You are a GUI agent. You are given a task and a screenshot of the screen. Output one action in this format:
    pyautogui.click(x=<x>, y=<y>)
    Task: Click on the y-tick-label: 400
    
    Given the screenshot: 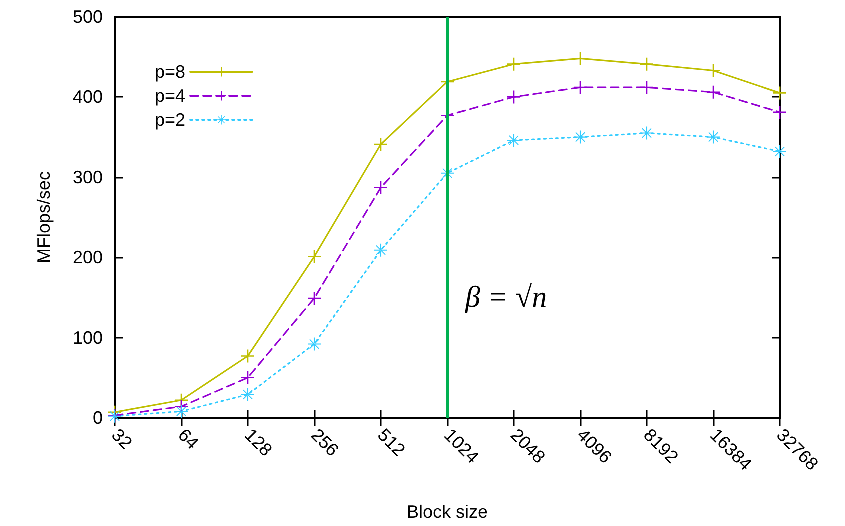 What is the action you would take?
    pyautogui.click(x=87, y=97)
    